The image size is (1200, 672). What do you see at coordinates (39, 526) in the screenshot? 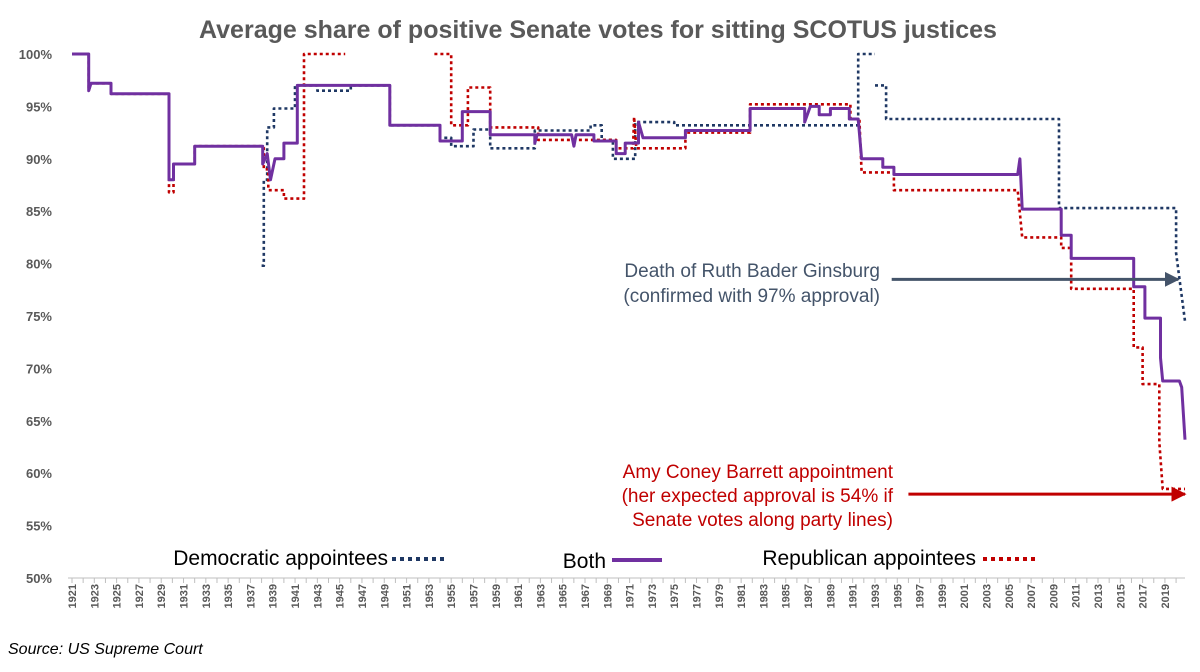
I see `y-tick-label: 55%` at bounding box center [39, 526].